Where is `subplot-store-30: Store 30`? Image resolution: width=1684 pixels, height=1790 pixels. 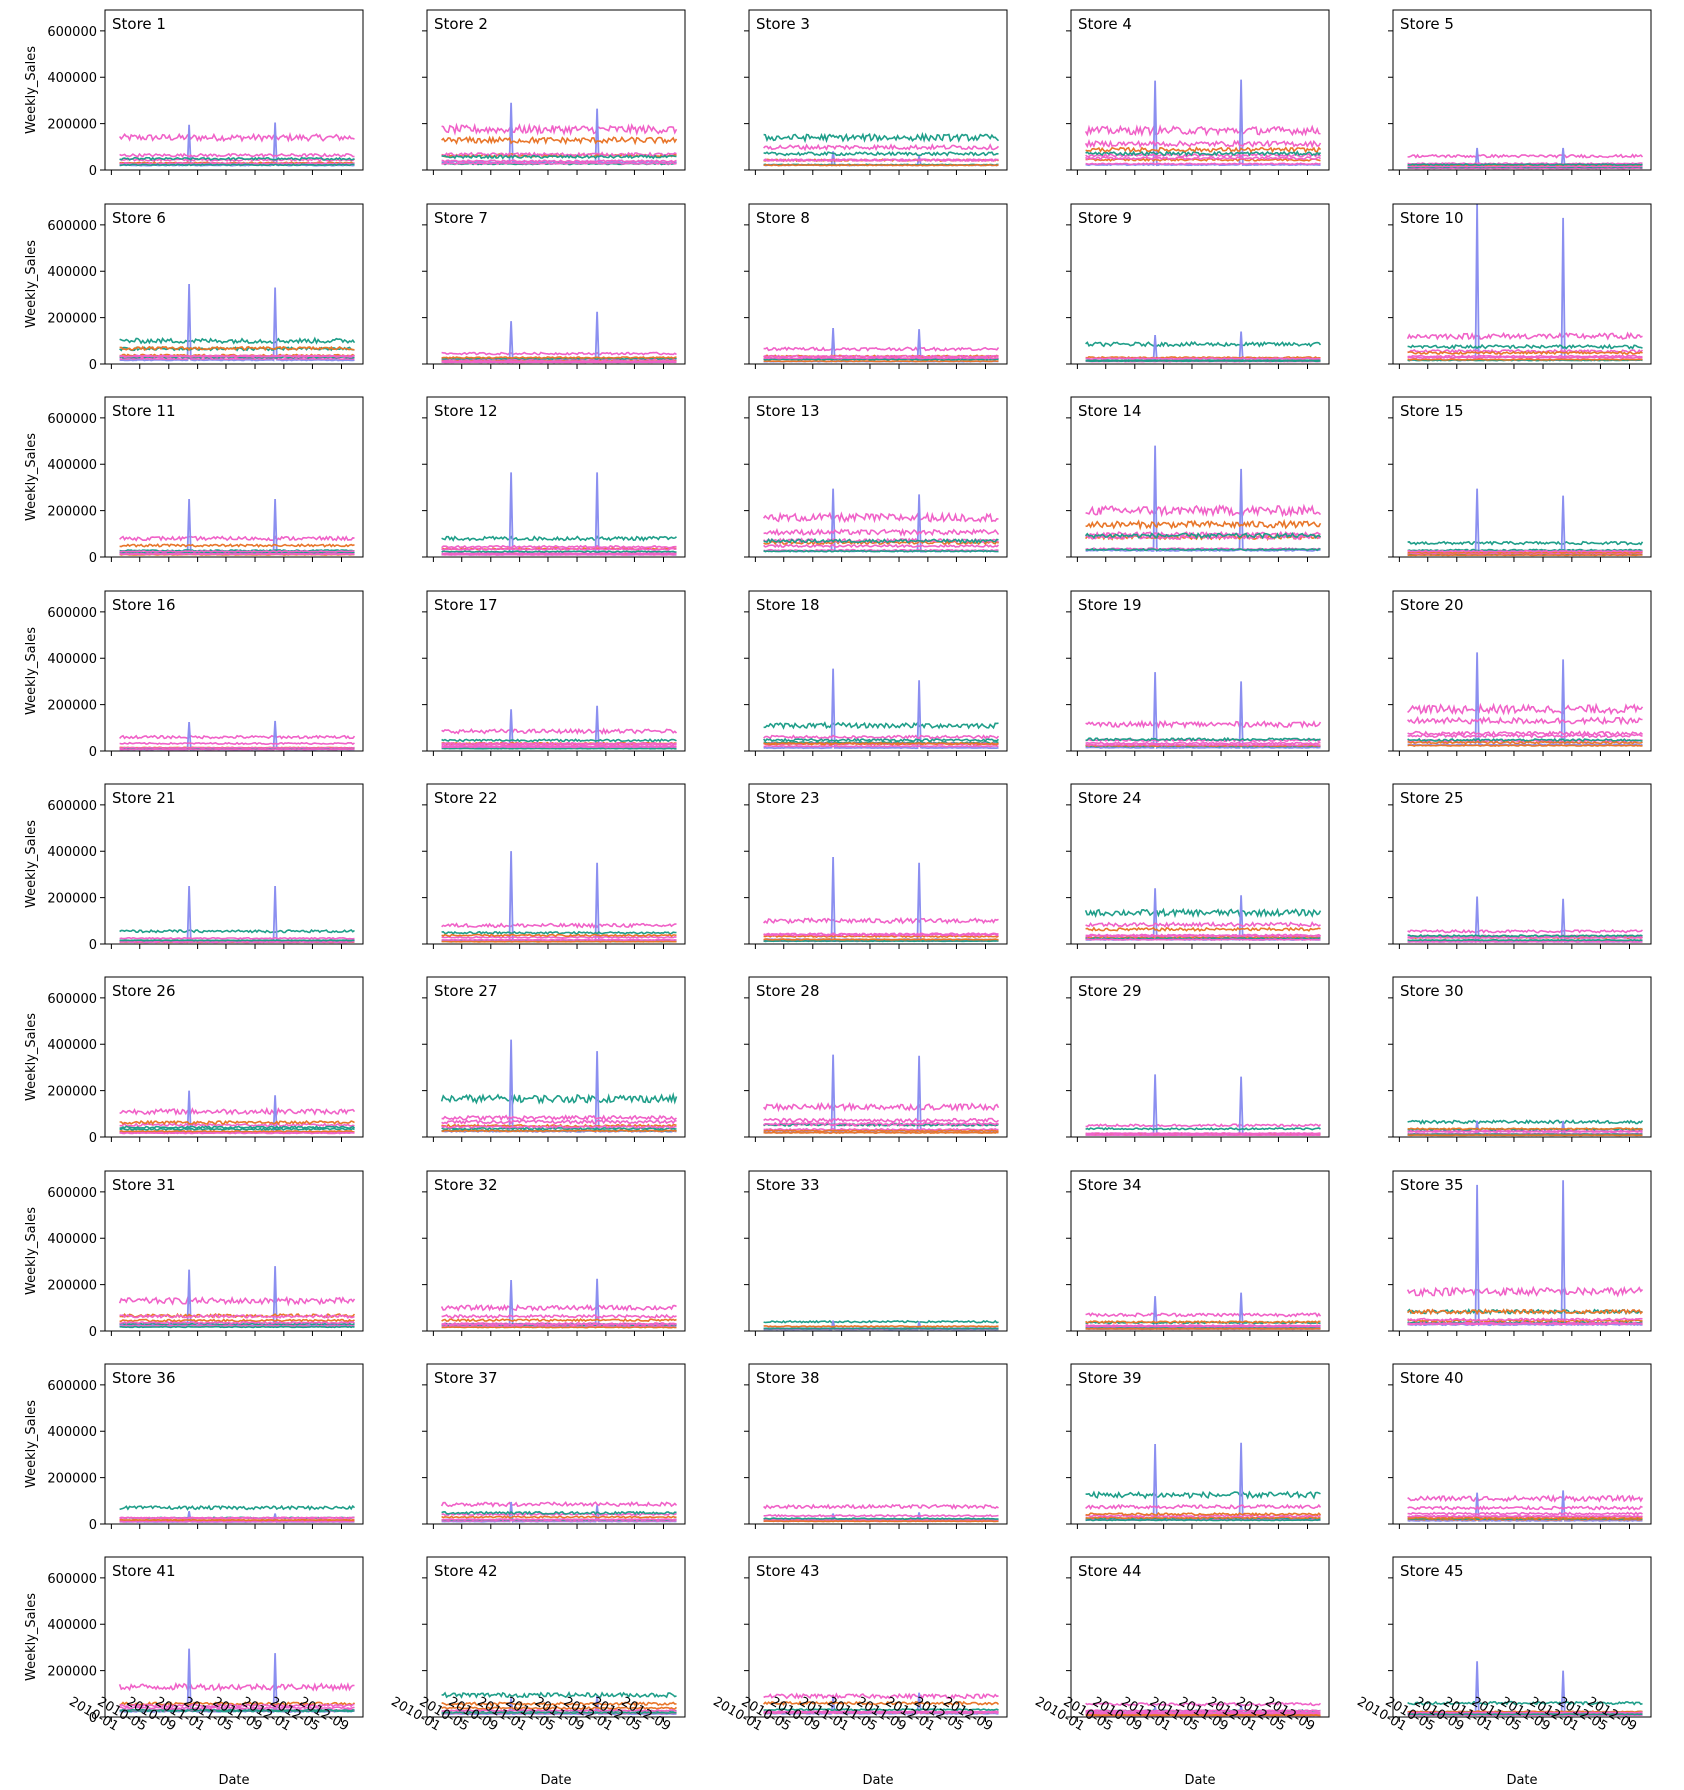 subplot-store-30: Store 30 is located at coordinates (1520, 1059).